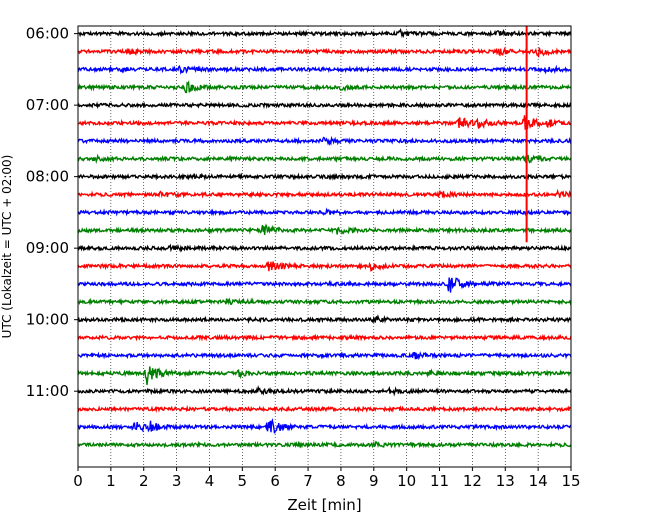 The image size is (650, 520). I want to click on x-tick-label: 7, so click(308, 481).